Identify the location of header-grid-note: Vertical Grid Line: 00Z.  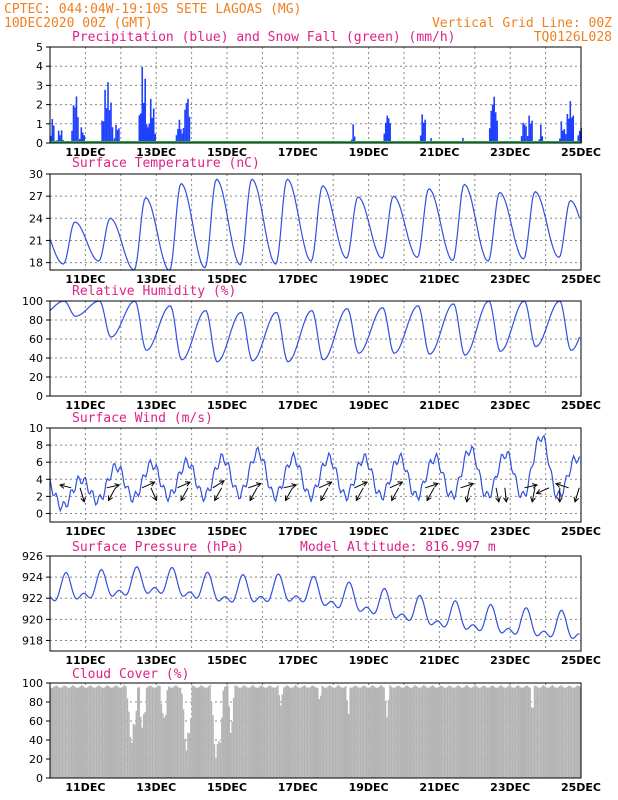
(522, 23).